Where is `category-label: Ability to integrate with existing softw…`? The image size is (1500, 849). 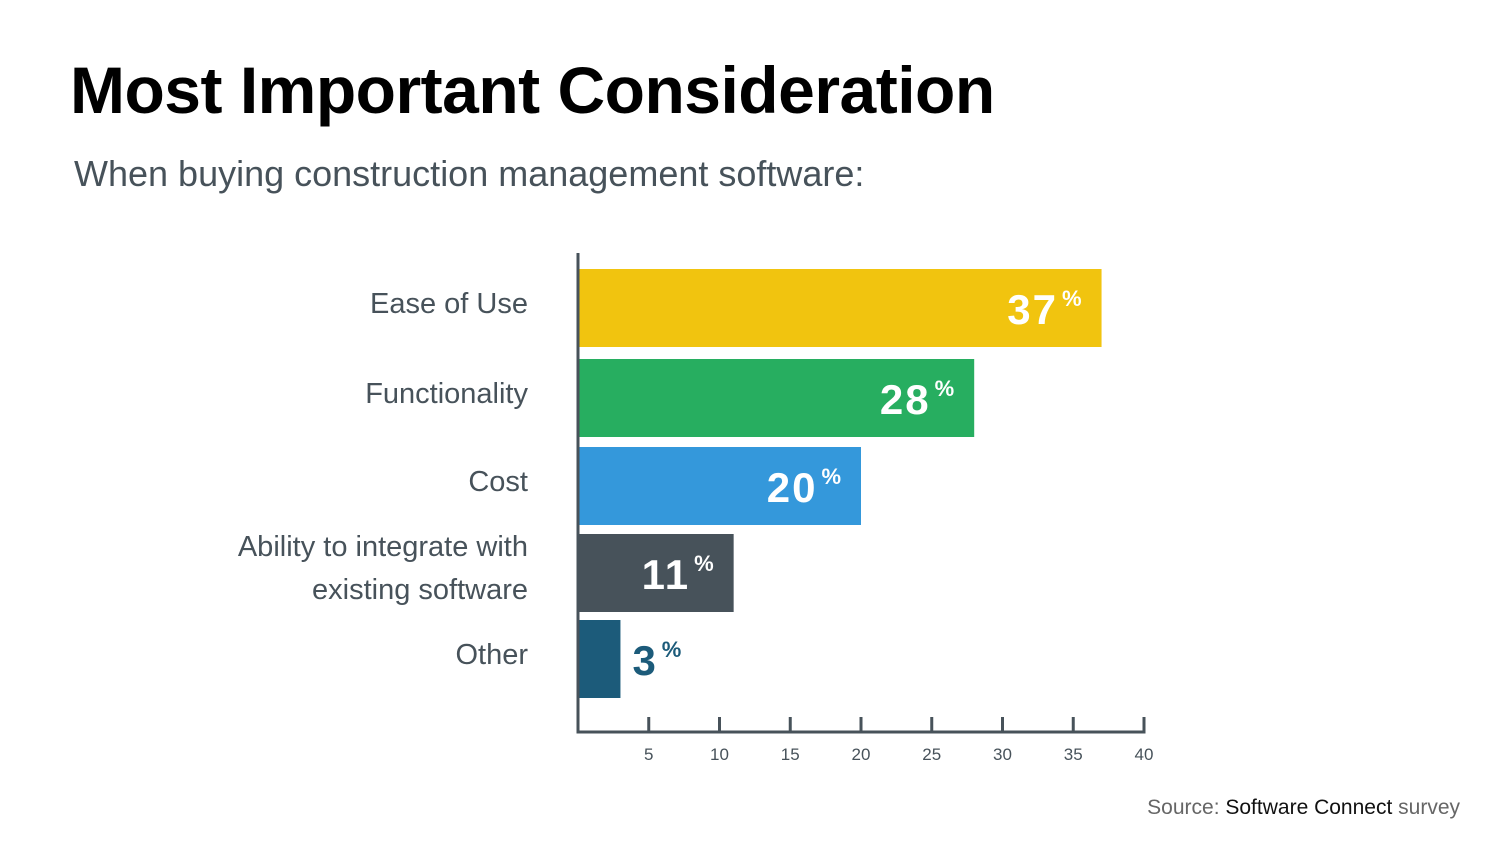 category-label: Ability to integrate with existing softw… is located at coordinates (382, 568).